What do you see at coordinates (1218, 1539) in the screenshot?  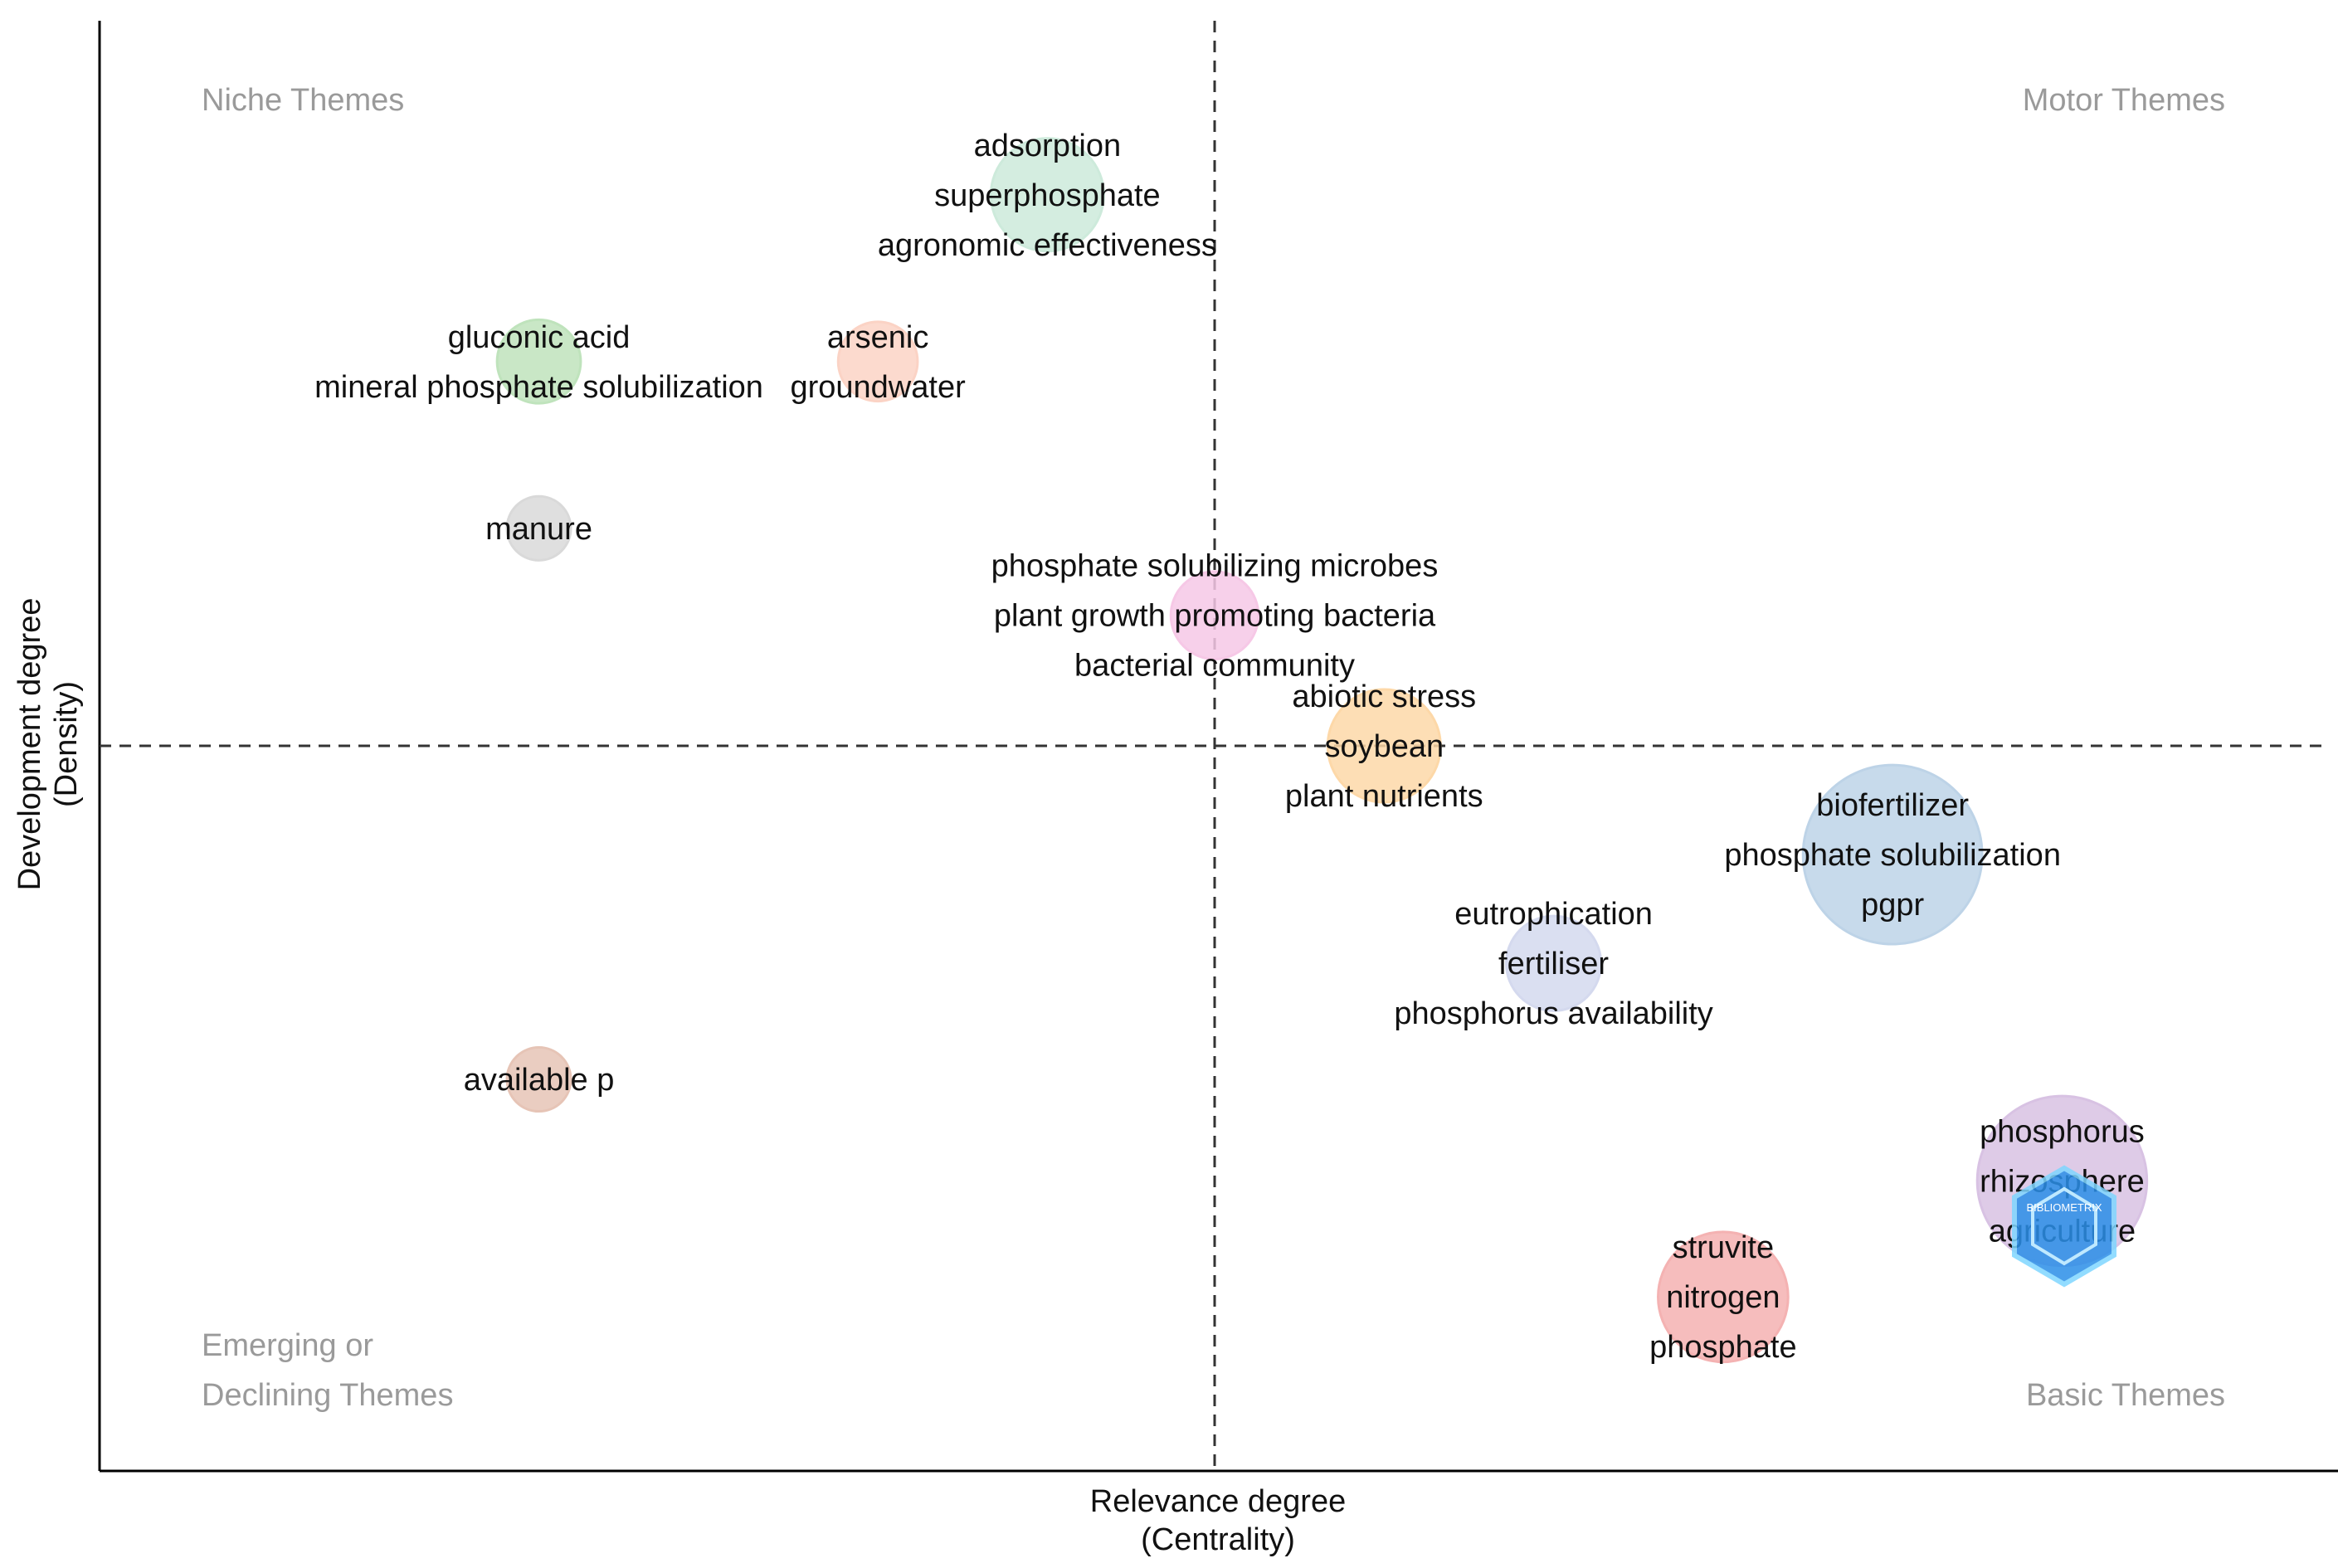 I see `x-axis-subtitle: (Centrality)` at bounding box center [1218, 1539].